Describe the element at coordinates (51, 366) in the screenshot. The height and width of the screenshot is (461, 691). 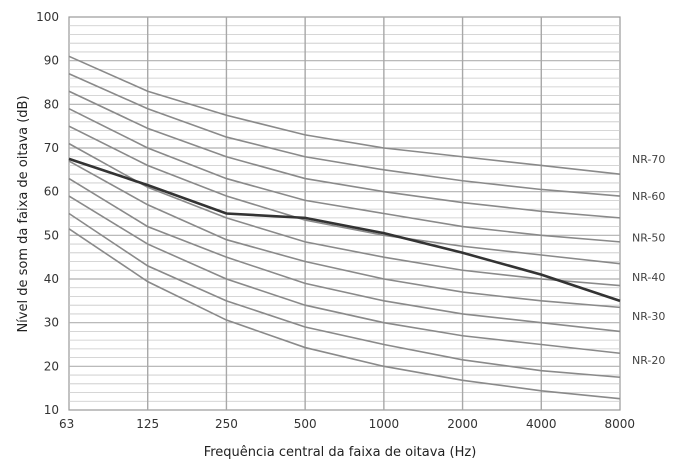
I see `y-tick-label: 20` at that location.